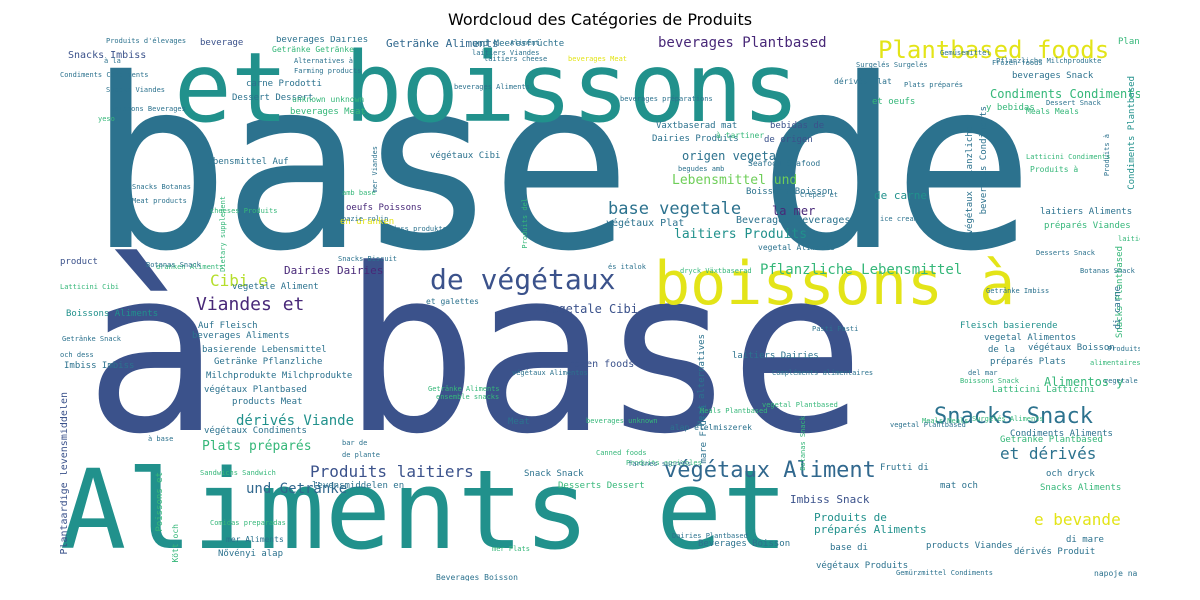 Image resolution: width=1200 pixels, height=600 pixels. Describe the element at coordinates (1052, 111) in the screenshot. I see `word: Meals Meals` at that location.